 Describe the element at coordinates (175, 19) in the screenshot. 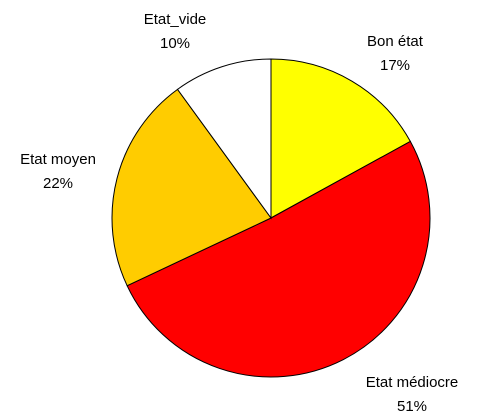

I see `slice-label: Etat_vide` at that location.